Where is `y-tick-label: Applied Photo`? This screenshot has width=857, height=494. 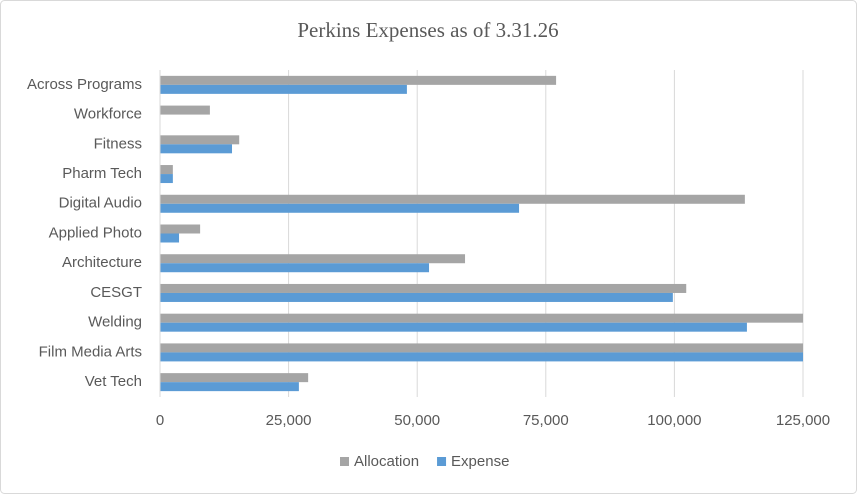
y-tick-label: Applied Photo is located at coordinates (95, 232).